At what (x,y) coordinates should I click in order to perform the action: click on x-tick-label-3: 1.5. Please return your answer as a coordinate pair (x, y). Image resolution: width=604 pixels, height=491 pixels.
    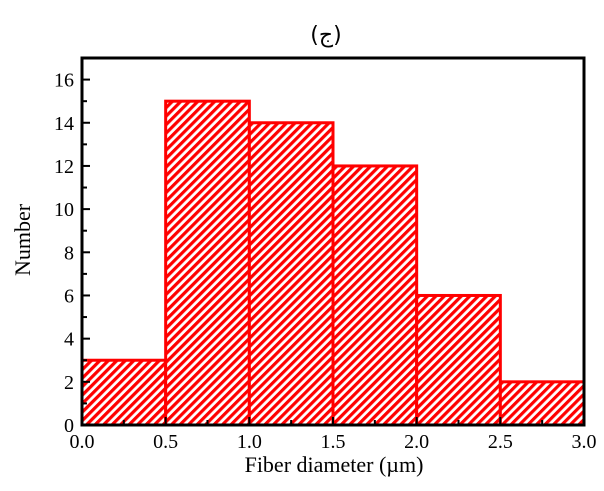
    Looking at the image, I should click on (333, 442).